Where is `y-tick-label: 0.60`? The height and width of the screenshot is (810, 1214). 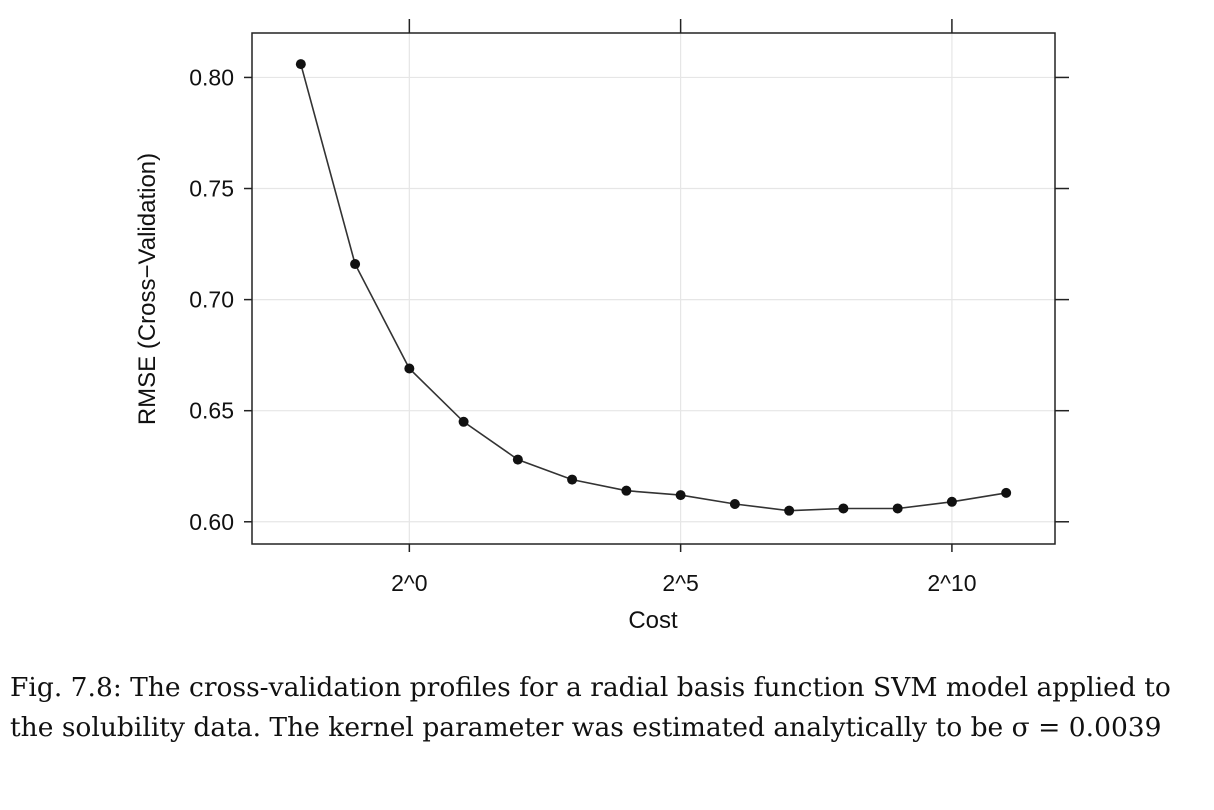 y-tick-label: 0.60 is located at coordinates (211, 522).